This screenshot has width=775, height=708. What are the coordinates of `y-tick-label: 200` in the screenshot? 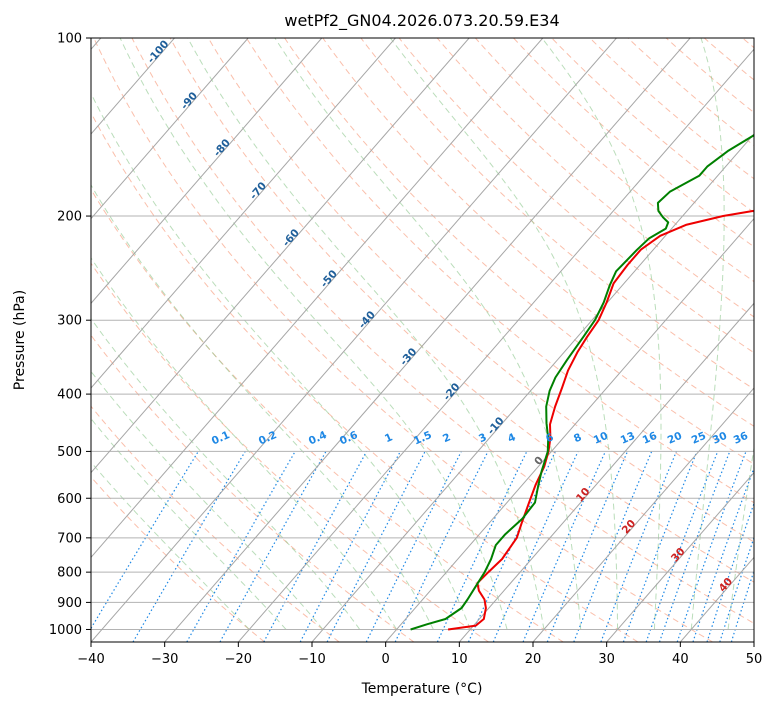 It's located at (69, 217).